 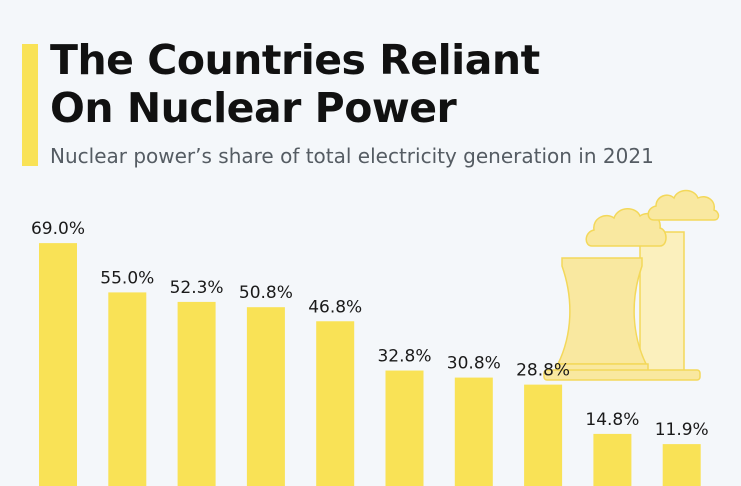 What do you see at coordinates (197, 288) in the screenshot?
I see `bar-value-label-3: 52.3%` at bounding box center [197, 288].